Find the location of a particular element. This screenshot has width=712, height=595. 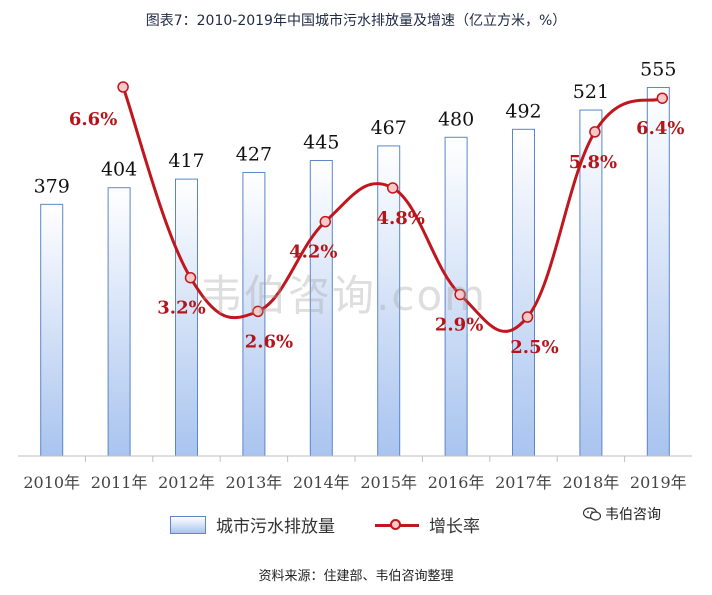

bar-value-label: 404 is located at coordinates (119, 170).